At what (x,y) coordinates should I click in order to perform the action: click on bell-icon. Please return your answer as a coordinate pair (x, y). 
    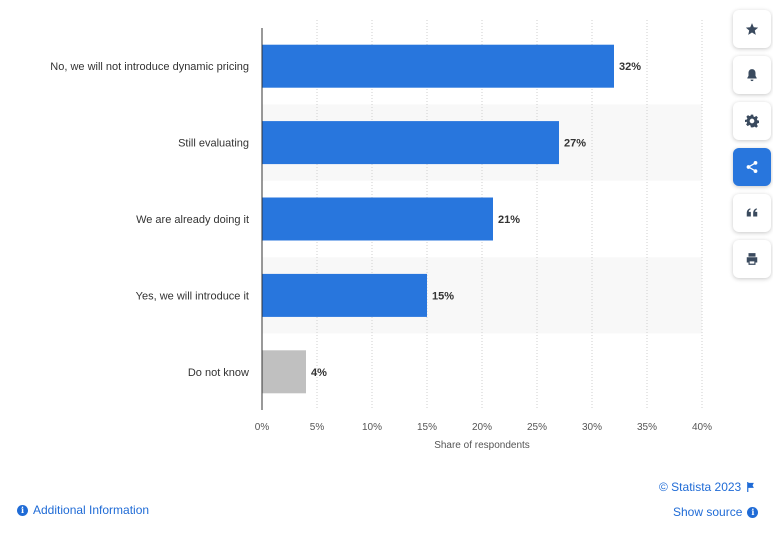
    Looking at the image, I should click on (752, 75).